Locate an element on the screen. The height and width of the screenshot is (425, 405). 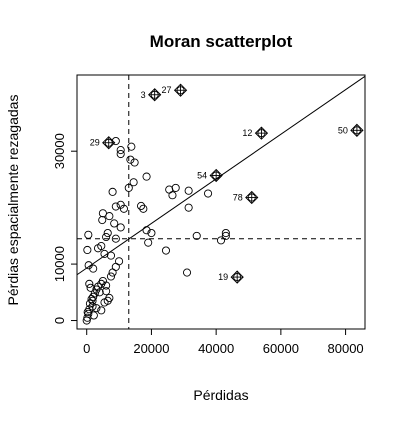
chart-title: Moran scatterplot is located at coordinates (221, 41).